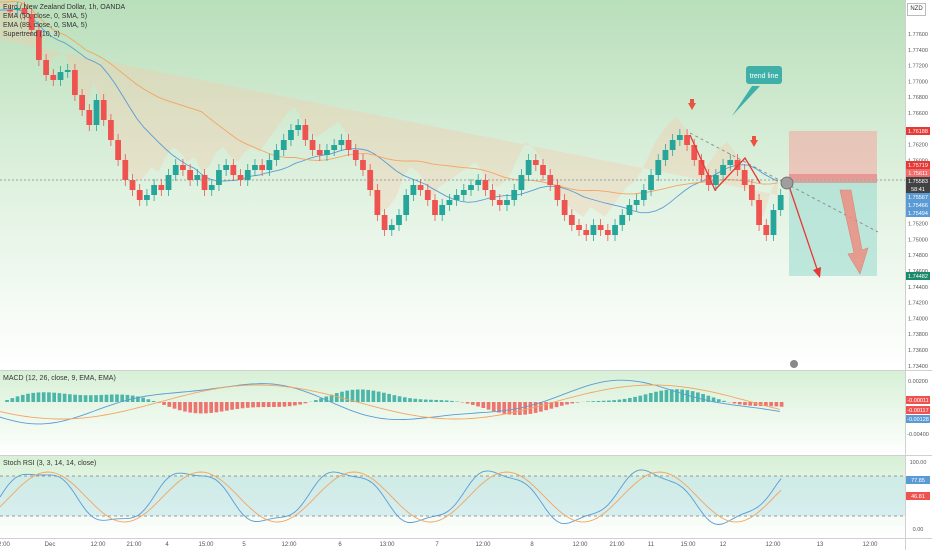 The image size is (932, 552). Describe the element at coordinates (59, 378) in the screenshot. I see `macd-legend: MACD (12, 26, close, 9, EMA, EMA)` at that location.